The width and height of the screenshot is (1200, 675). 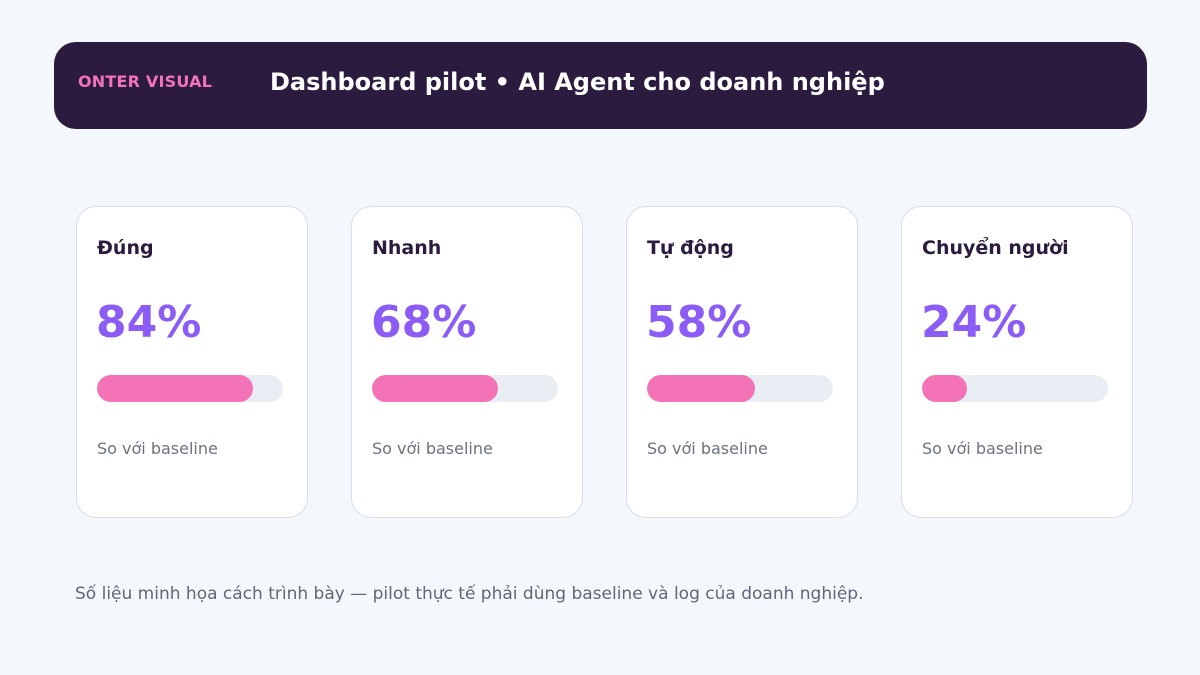 I want to click on metric-label: Đúng, so click(x=125, y=248).